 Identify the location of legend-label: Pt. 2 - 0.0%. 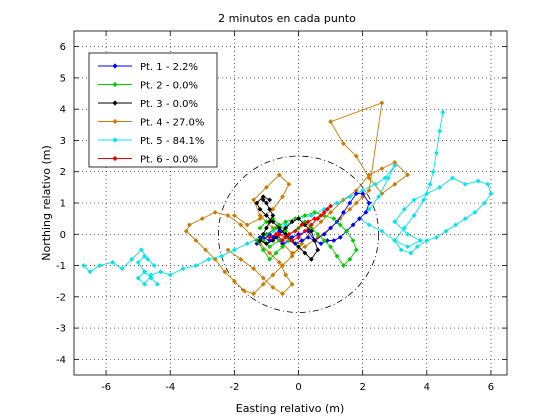
(169, 86).